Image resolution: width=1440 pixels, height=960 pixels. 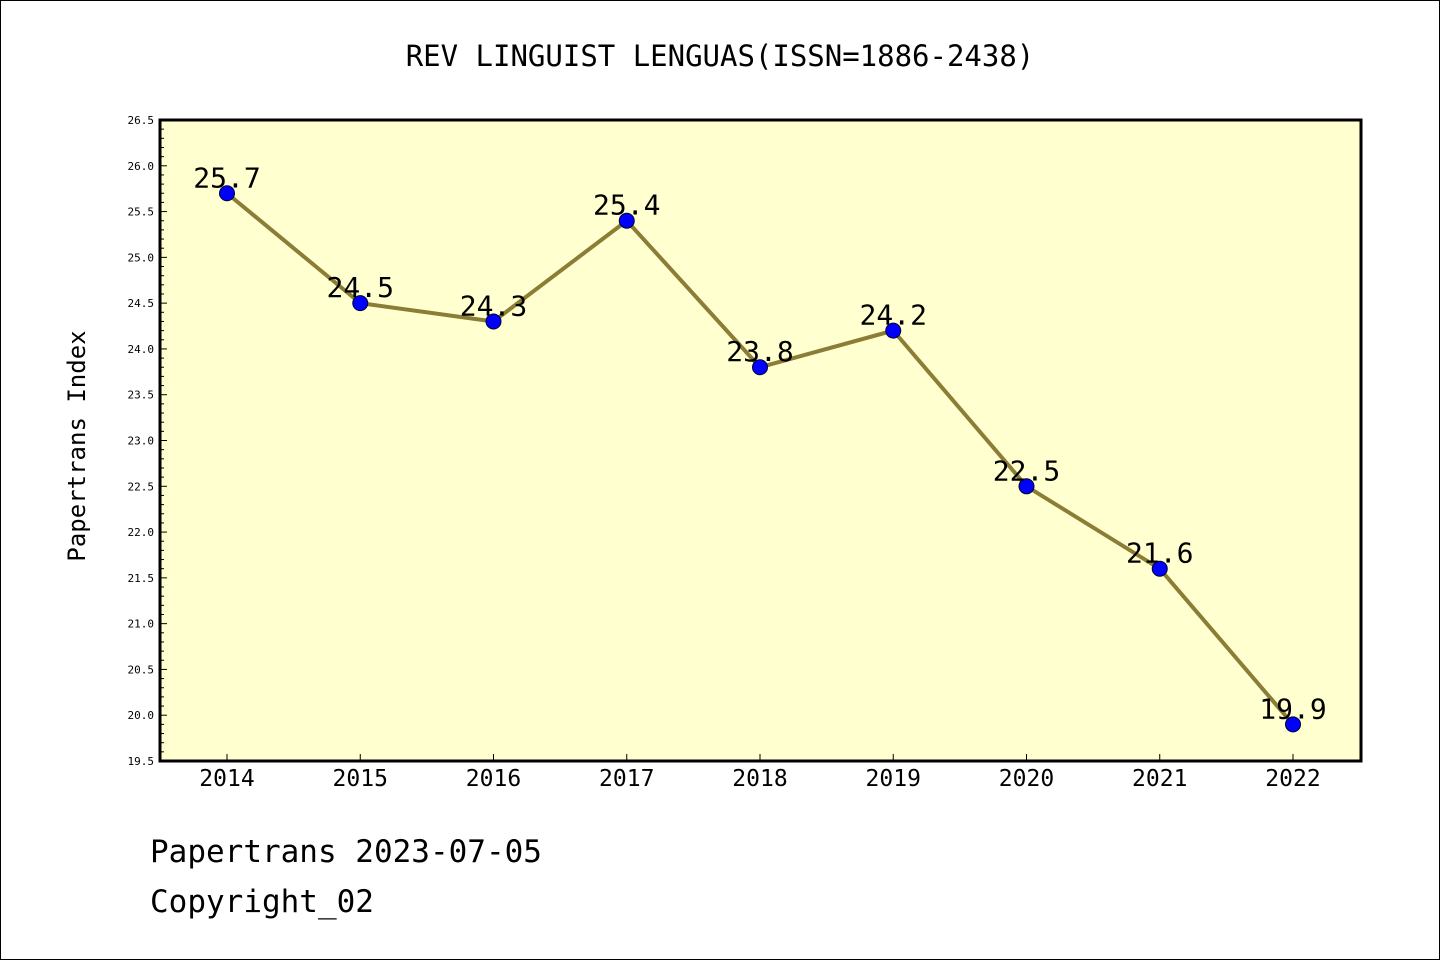 I want to click on x-tick-label: 2017, so click(x=626, y=779).